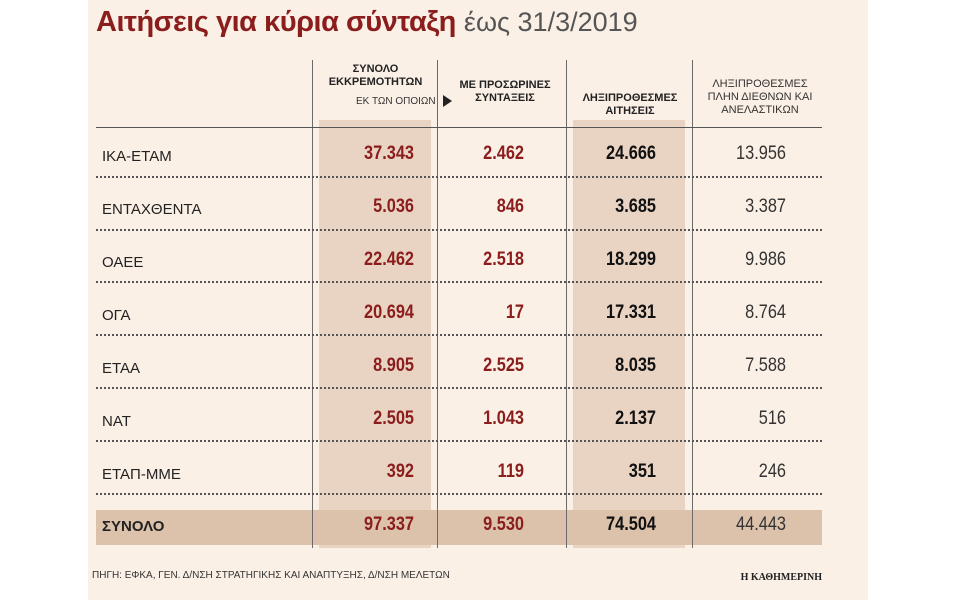 Image resolution: width=960 pixels, height=600 pixels. Describe the element at coordinates (550, 22) in the screenshot. I see `chart-subtitle: έως 31/3/2019` at that location.